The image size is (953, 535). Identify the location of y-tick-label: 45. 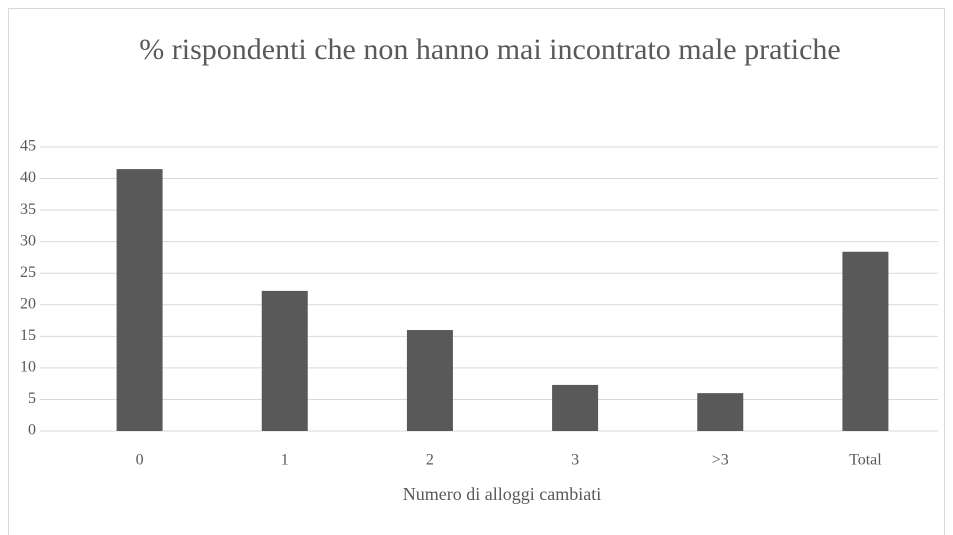
(28, 146).